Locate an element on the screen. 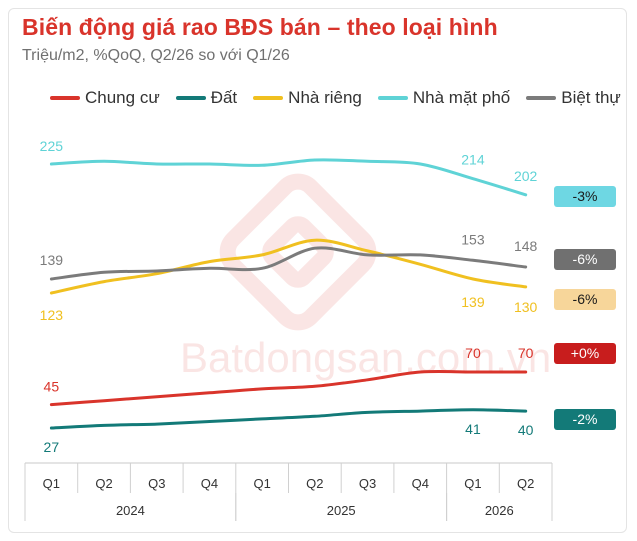 The image size is (637, 541). data-label-nha-rieng: 123 is located at coordinates (52, 315).